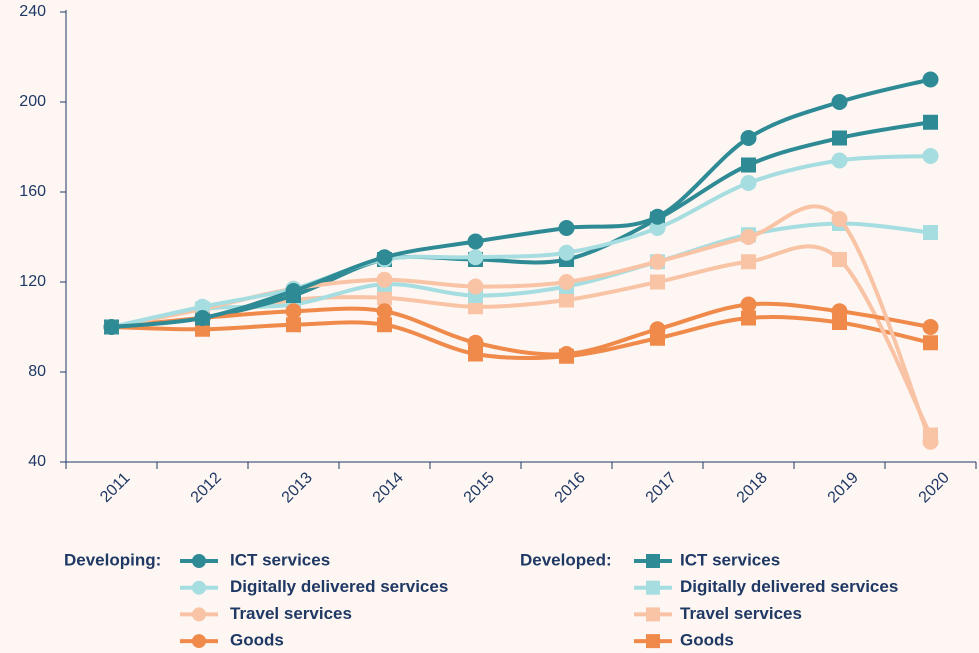 This screenshot has width=979, height=653. Describe the element at coordinates (37, 371) in the screenshot. I see `y-tick-label: 80` at that location.